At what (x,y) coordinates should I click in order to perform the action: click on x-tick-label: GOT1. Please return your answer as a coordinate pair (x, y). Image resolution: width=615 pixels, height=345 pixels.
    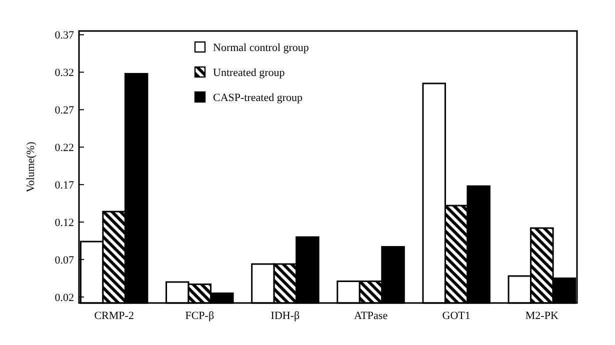
    Looking at the image, I should click on (456, 316).